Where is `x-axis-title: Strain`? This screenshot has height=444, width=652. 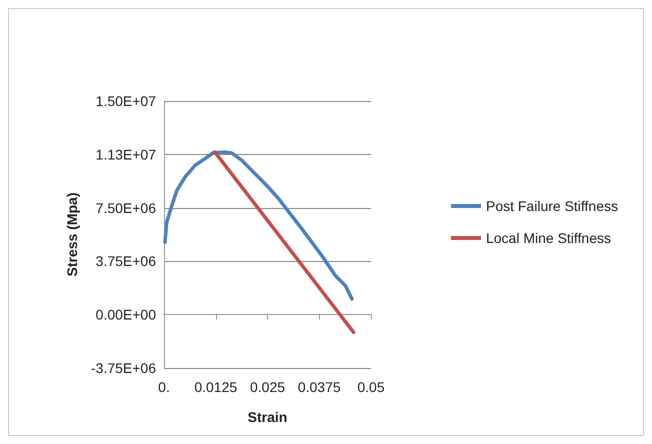
x-axis-title: Strain is located at coordinates (268, 417).